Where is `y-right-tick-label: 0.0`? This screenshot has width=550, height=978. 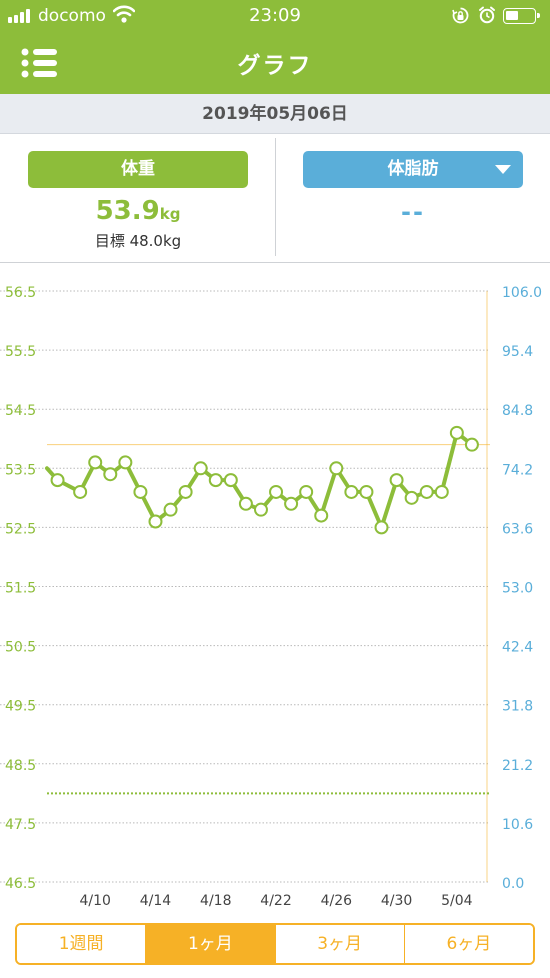 y-right-tick-label: 0.0 is located at coordinates (513, 884).